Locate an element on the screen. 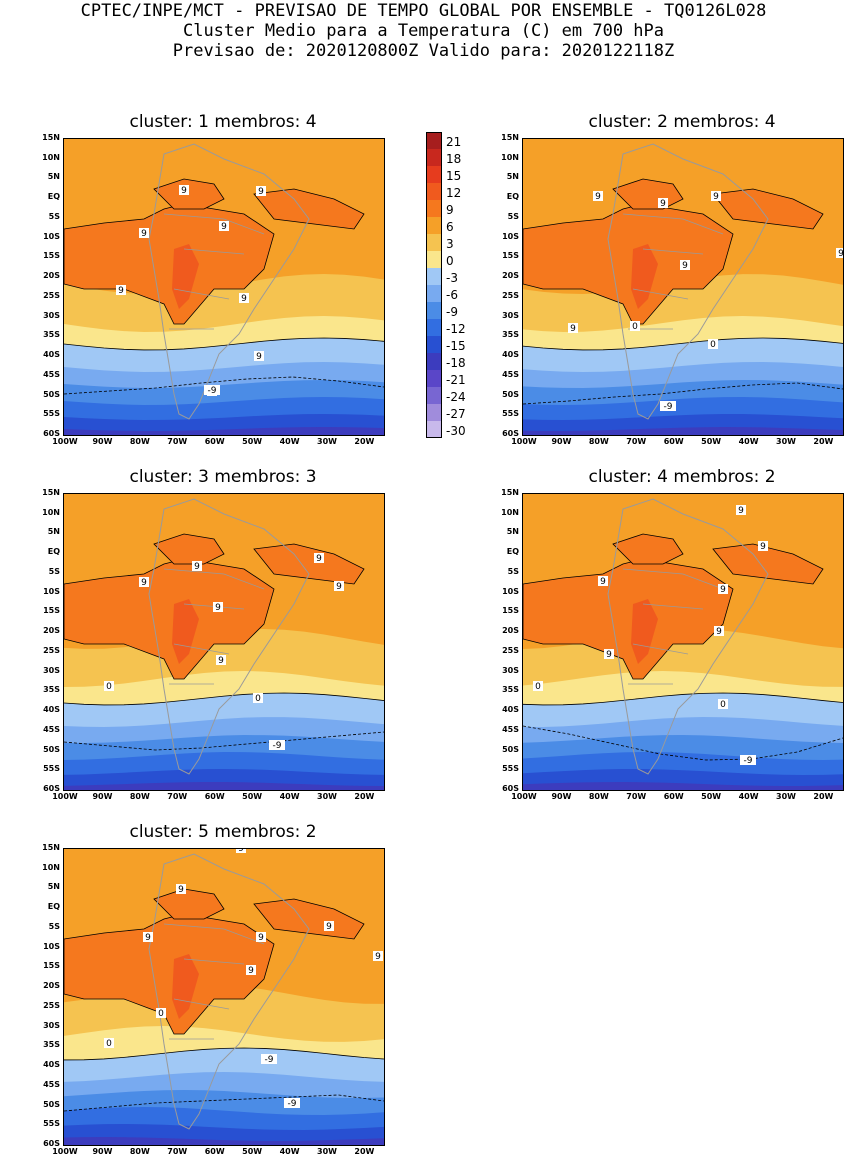 This screenshot has height=1157, width=847. map-panel: 9 9 9 9 9 9 0 0 -9 is located at coordinates (224, 642).